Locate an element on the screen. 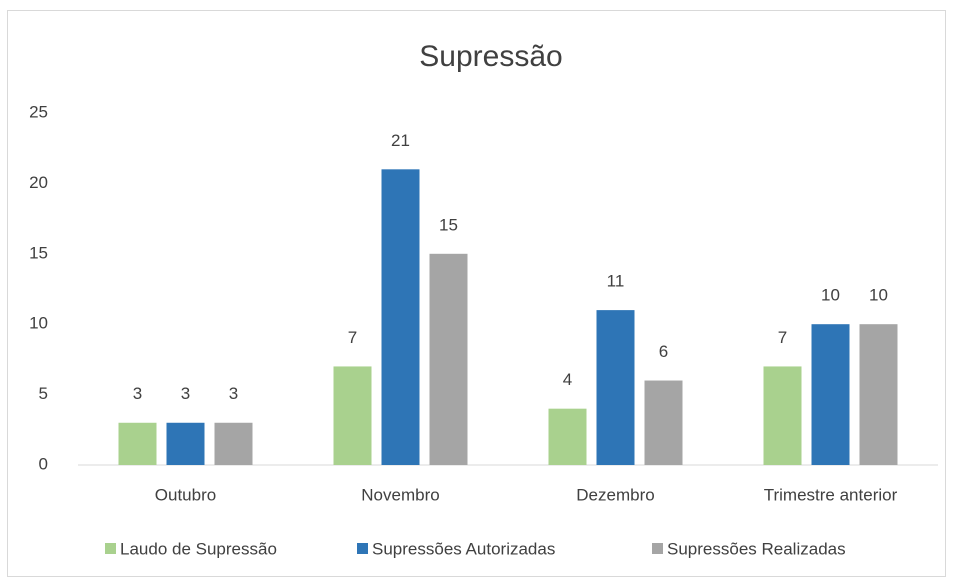 This screenshot has height=580, width=954. data-label: 15 is located at coordinates (448, 224).